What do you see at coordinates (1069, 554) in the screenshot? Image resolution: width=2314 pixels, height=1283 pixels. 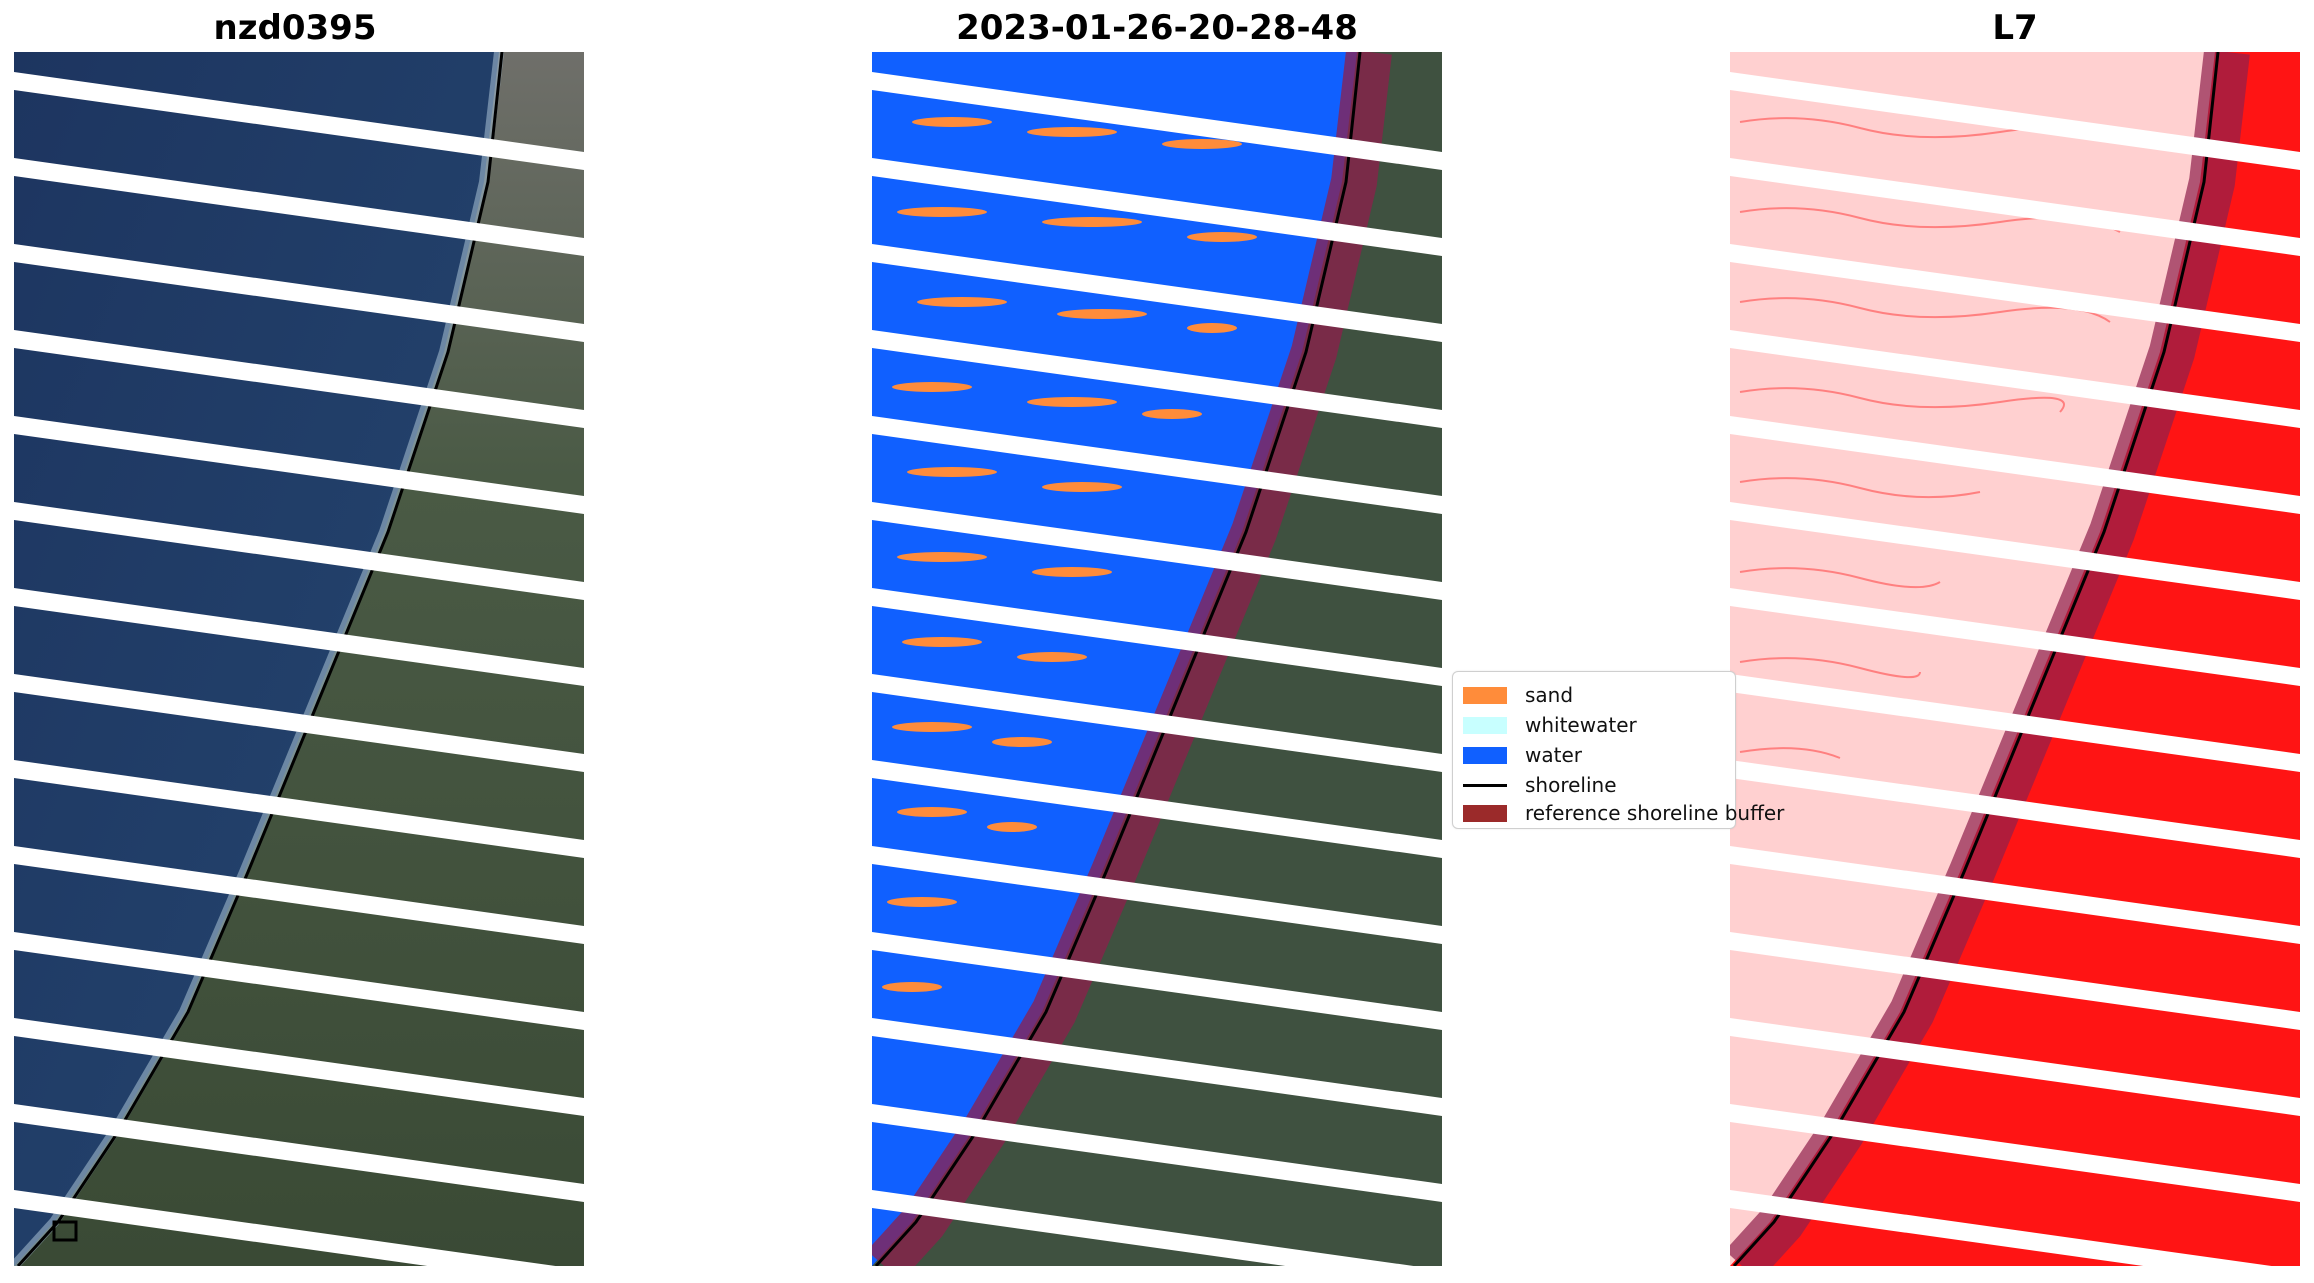 I see `sand-class-patches` at bounding box center [1069, 554].